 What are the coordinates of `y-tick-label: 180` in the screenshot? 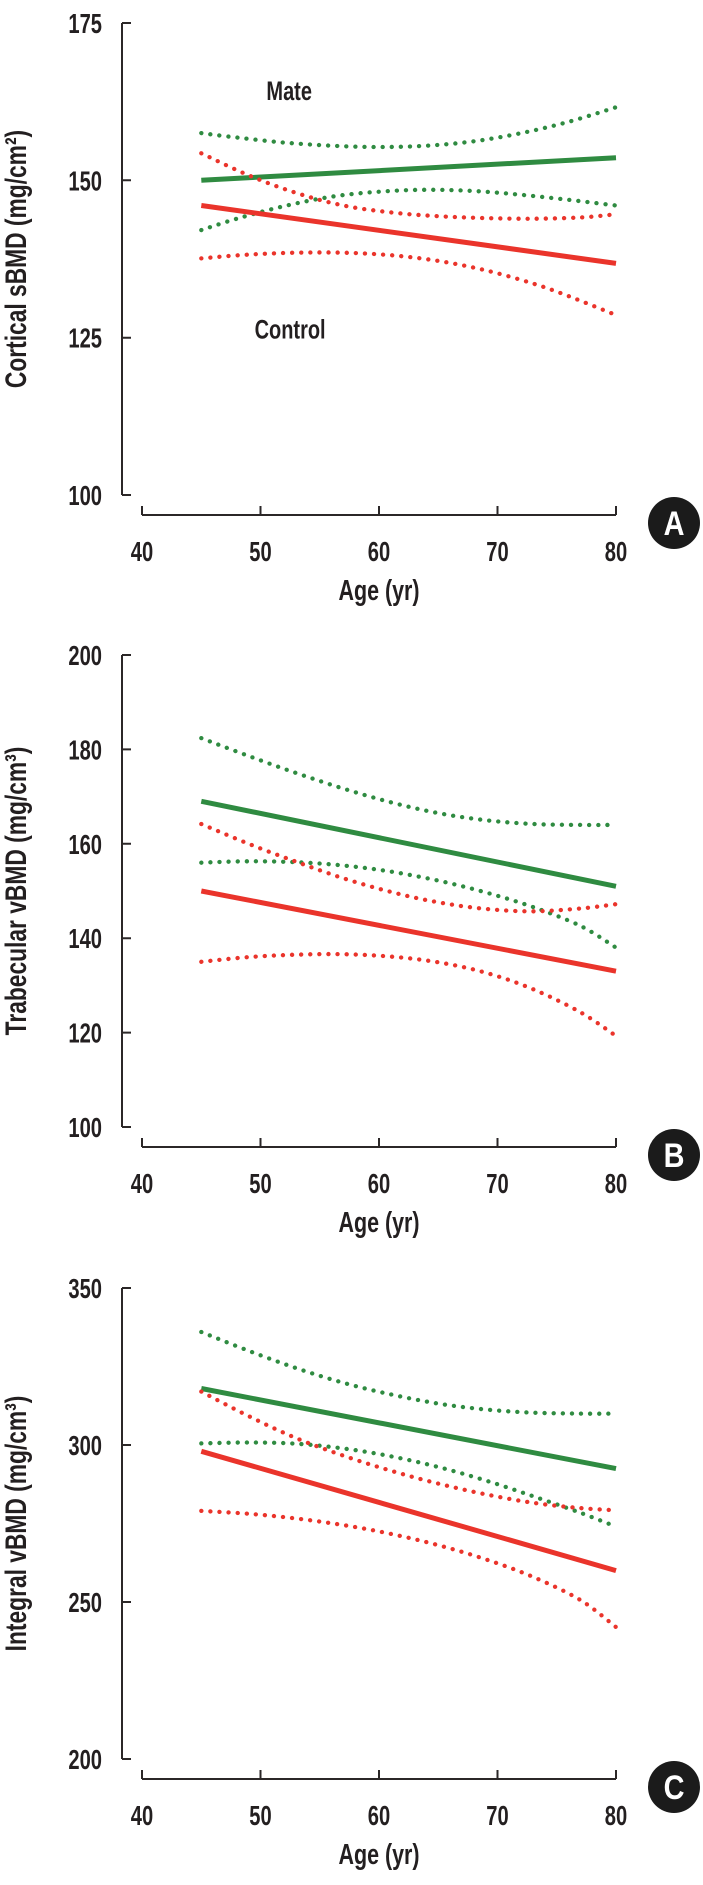 It's located at (85, 750).